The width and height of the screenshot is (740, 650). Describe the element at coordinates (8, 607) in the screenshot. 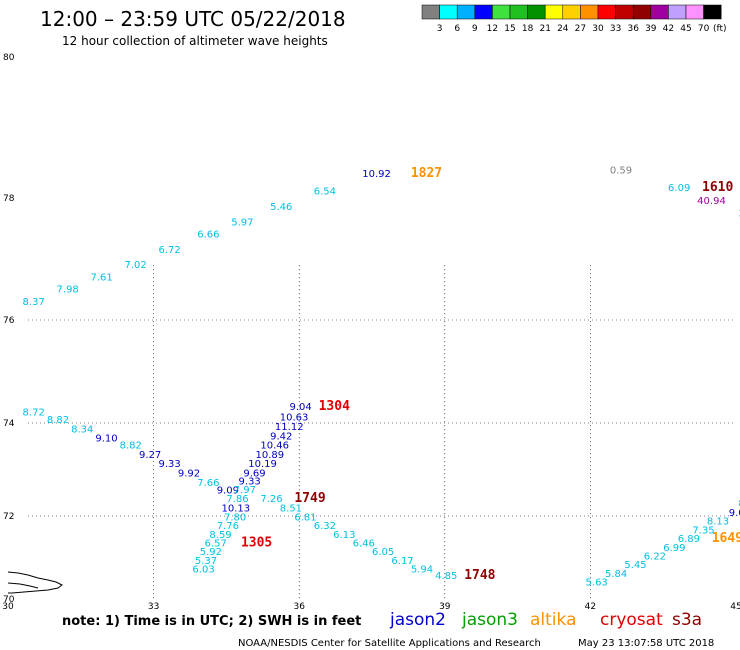

I see `lon-tick-label: 30` at that location.